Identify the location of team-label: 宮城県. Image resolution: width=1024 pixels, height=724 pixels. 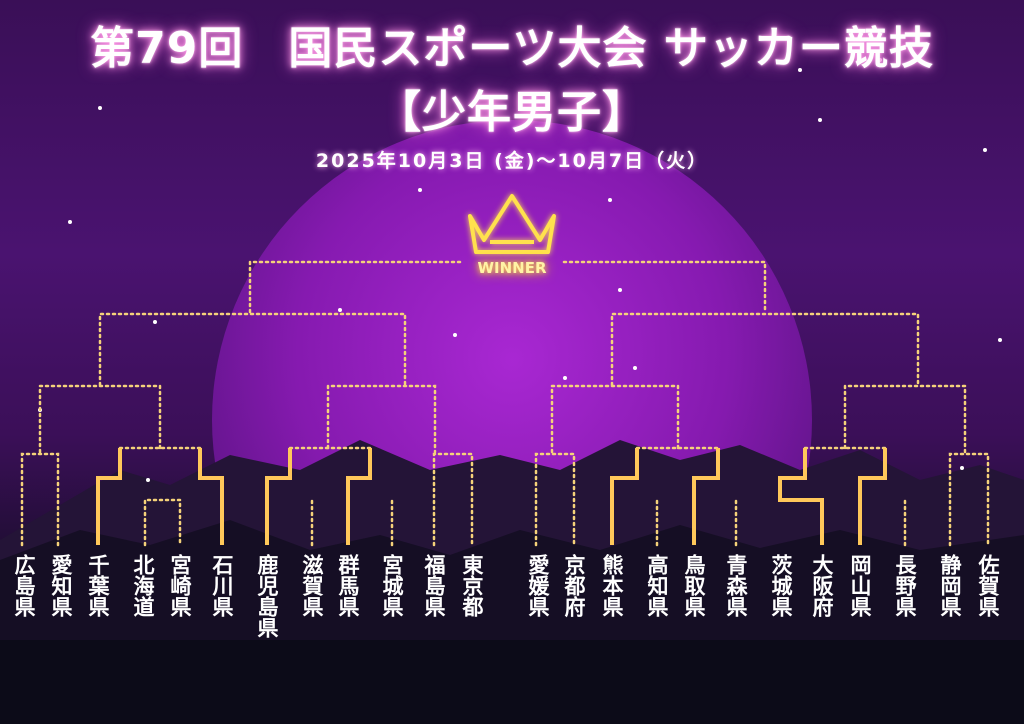
(392, 585).